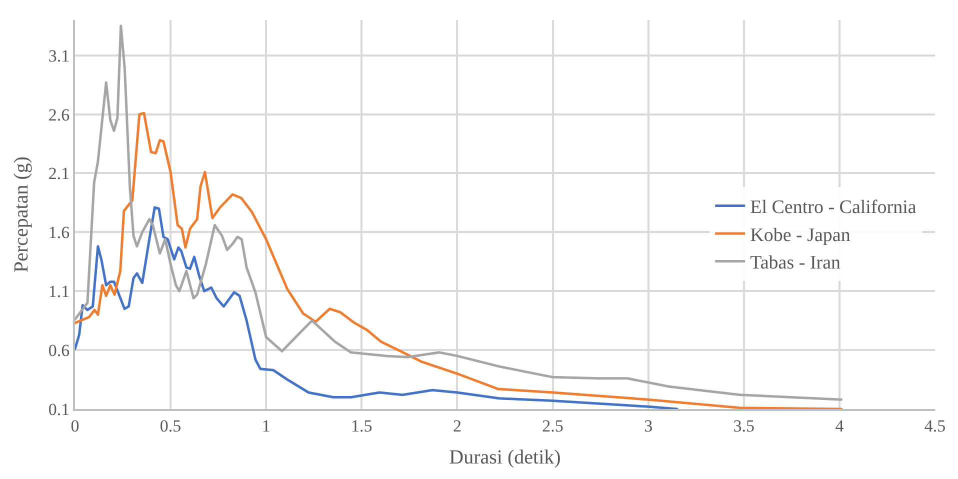 This screenshot has width=958, height=479. Describe the element at coordinates (59, 232) in the screenshot. I see `y-tick-label: 1.6` at that location.